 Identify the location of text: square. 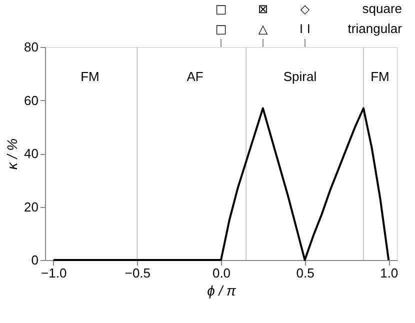
(382, 8).